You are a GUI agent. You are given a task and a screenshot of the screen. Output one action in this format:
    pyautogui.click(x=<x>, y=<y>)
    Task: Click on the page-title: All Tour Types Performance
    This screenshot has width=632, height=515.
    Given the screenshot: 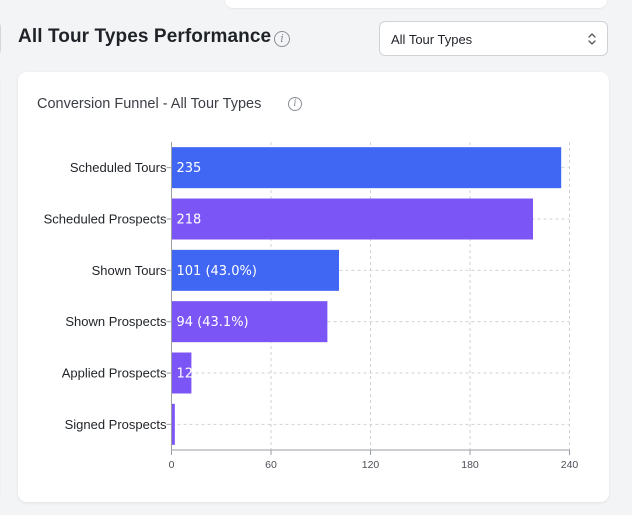 What is the action you would take?
    pyautogui.click(x=145, y=36)
    